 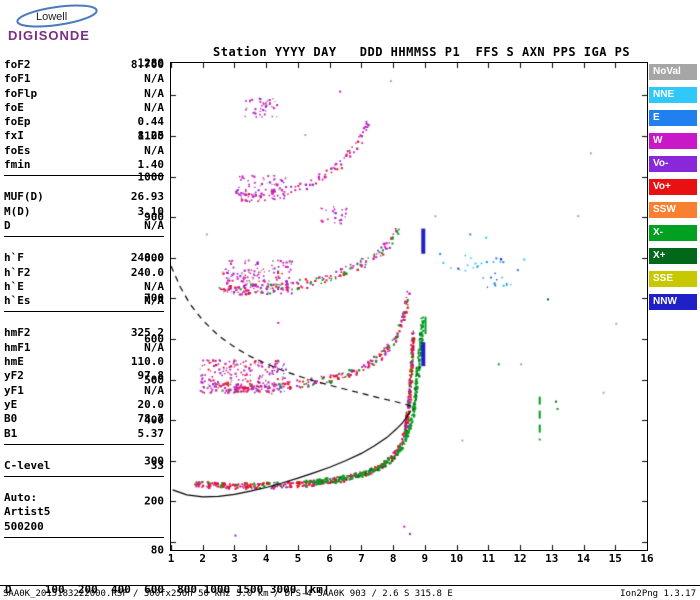 I want to click on param-row-hmf2: hmF2 325.2, so click(x=84, y=333).